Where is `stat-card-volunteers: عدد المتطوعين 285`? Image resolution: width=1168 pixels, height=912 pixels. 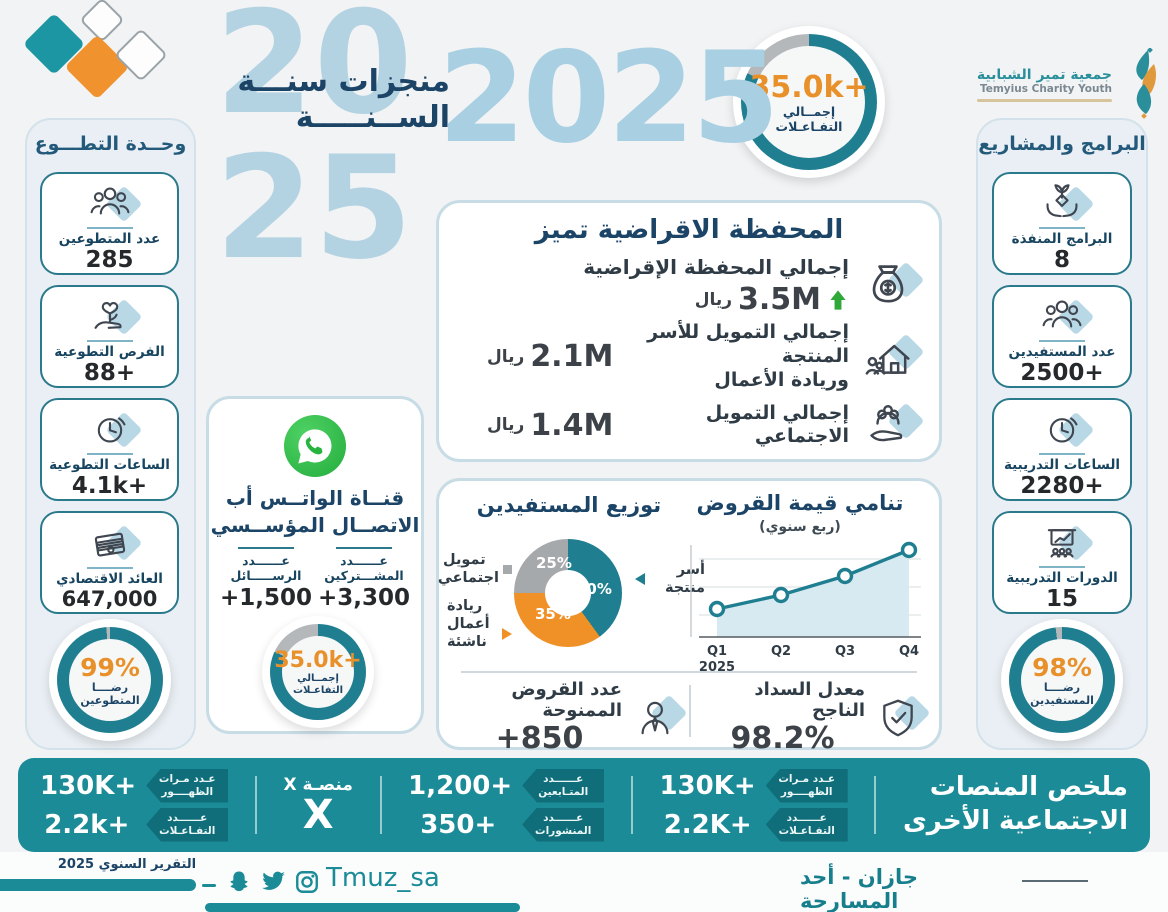
stat-card-volunteers: عدد المتطوعين 285 is located at coordinates (109, 223).